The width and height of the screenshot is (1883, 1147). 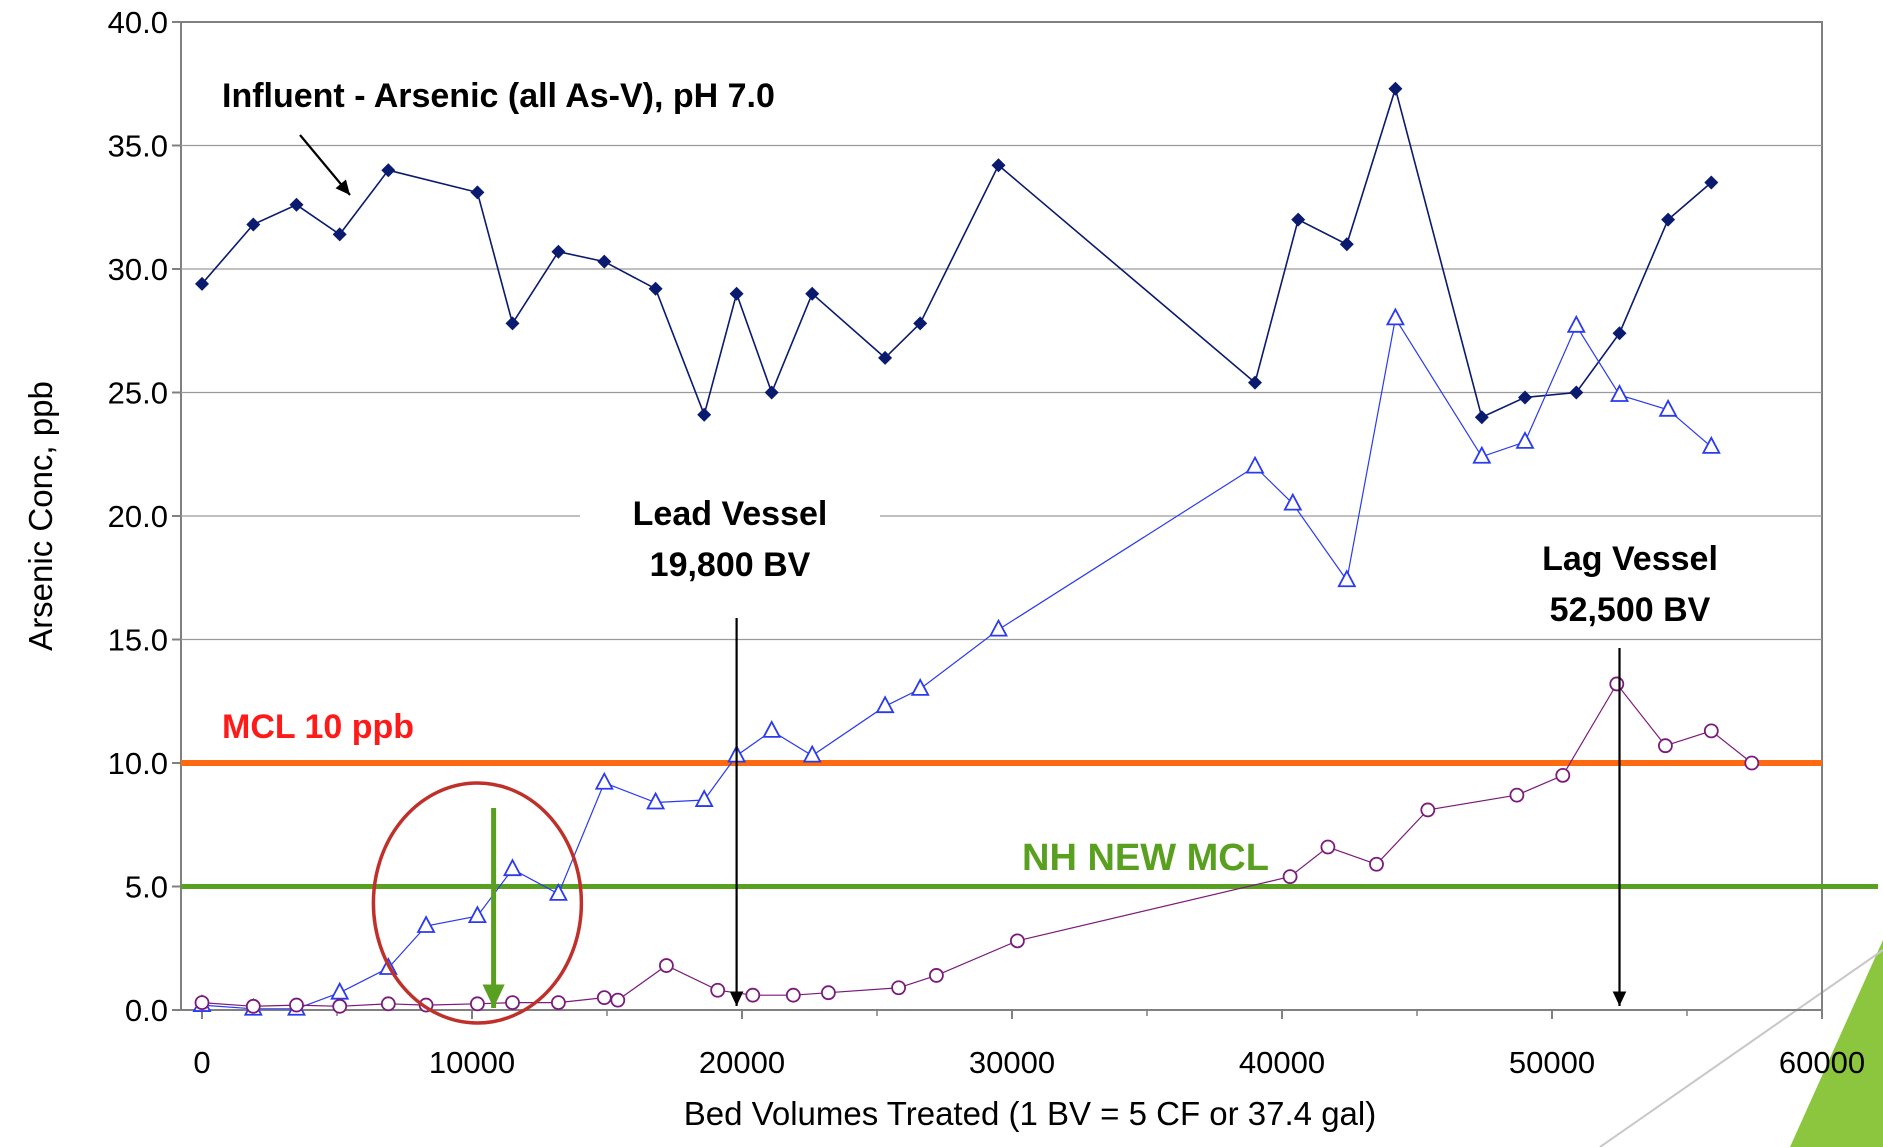 What do you see at coordinates (40, 516) in the screenshot?
I see `y-axis-title: Arsenic Conc, ppb` at bounding box center [40, 516].